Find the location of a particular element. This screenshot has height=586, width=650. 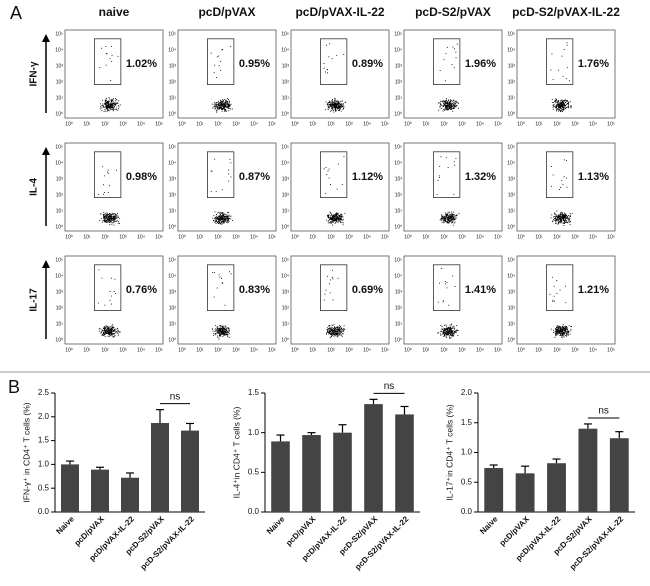

gate is located at coordinates (560, 174).